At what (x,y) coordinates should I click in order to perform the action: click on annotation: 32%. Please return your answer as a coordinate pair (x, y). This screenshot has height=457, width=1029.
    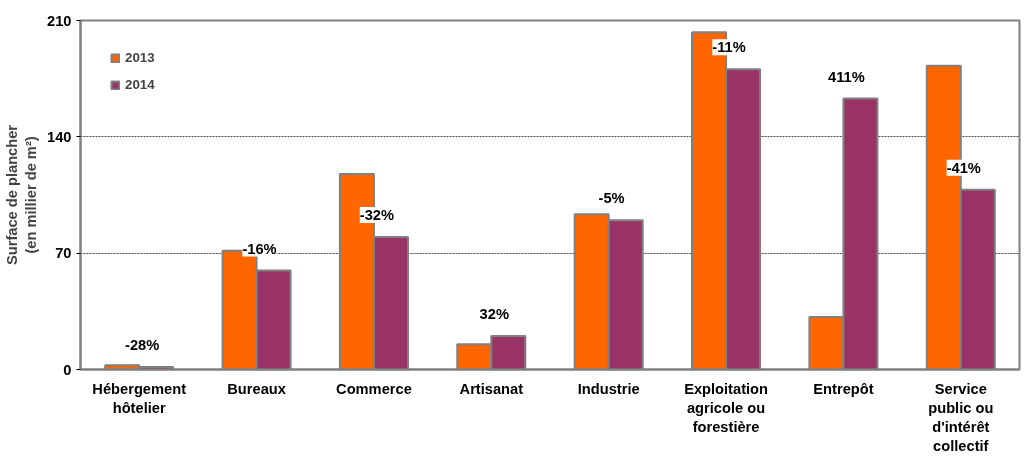
    Looking at the image, I should click on (494, 313).